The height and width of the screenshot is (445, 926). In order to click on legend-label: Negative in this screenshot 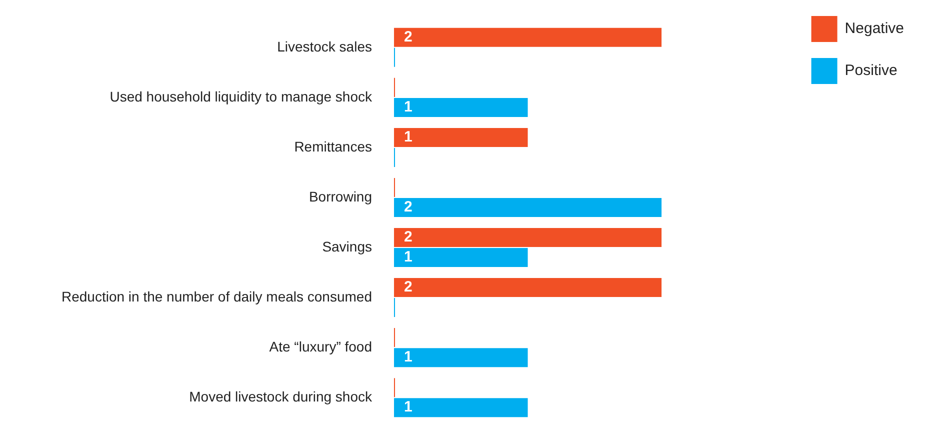, I will do `click(874, 29)`.